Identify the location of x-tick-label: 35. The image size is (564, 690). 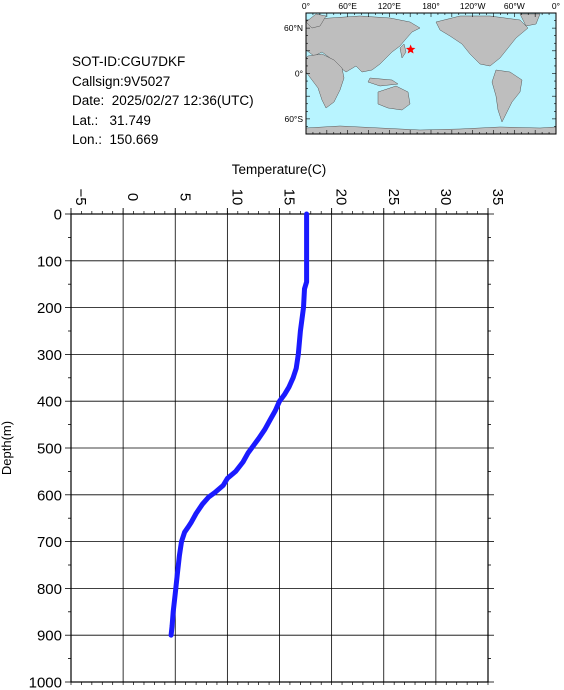
(497, 197).